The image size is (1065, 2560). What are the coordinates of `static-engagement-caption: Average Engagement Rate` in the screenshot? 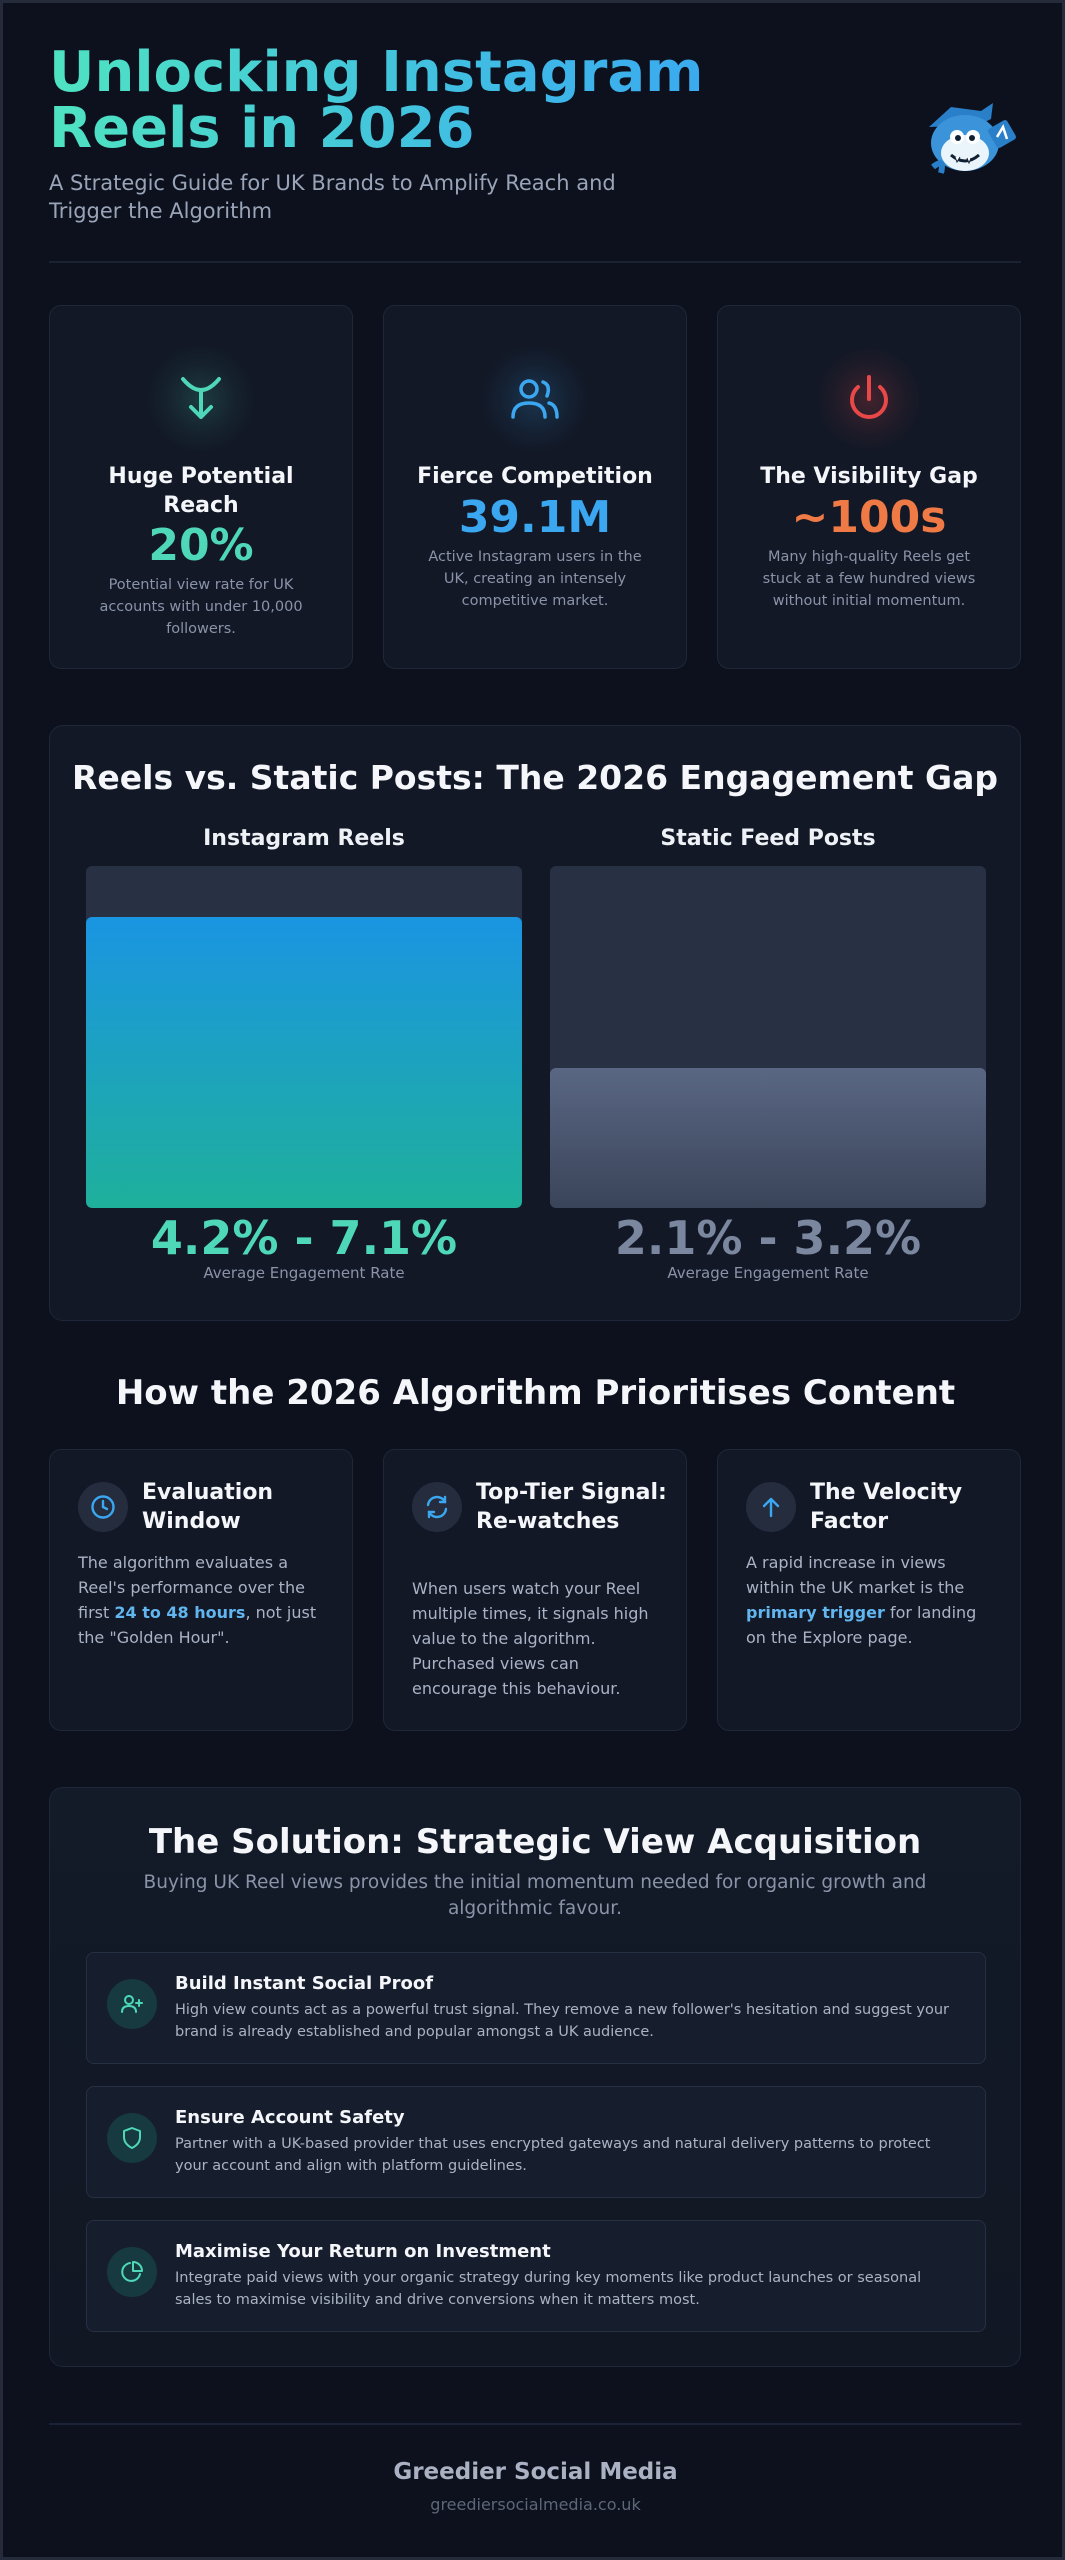 It's located at (768, 1273).